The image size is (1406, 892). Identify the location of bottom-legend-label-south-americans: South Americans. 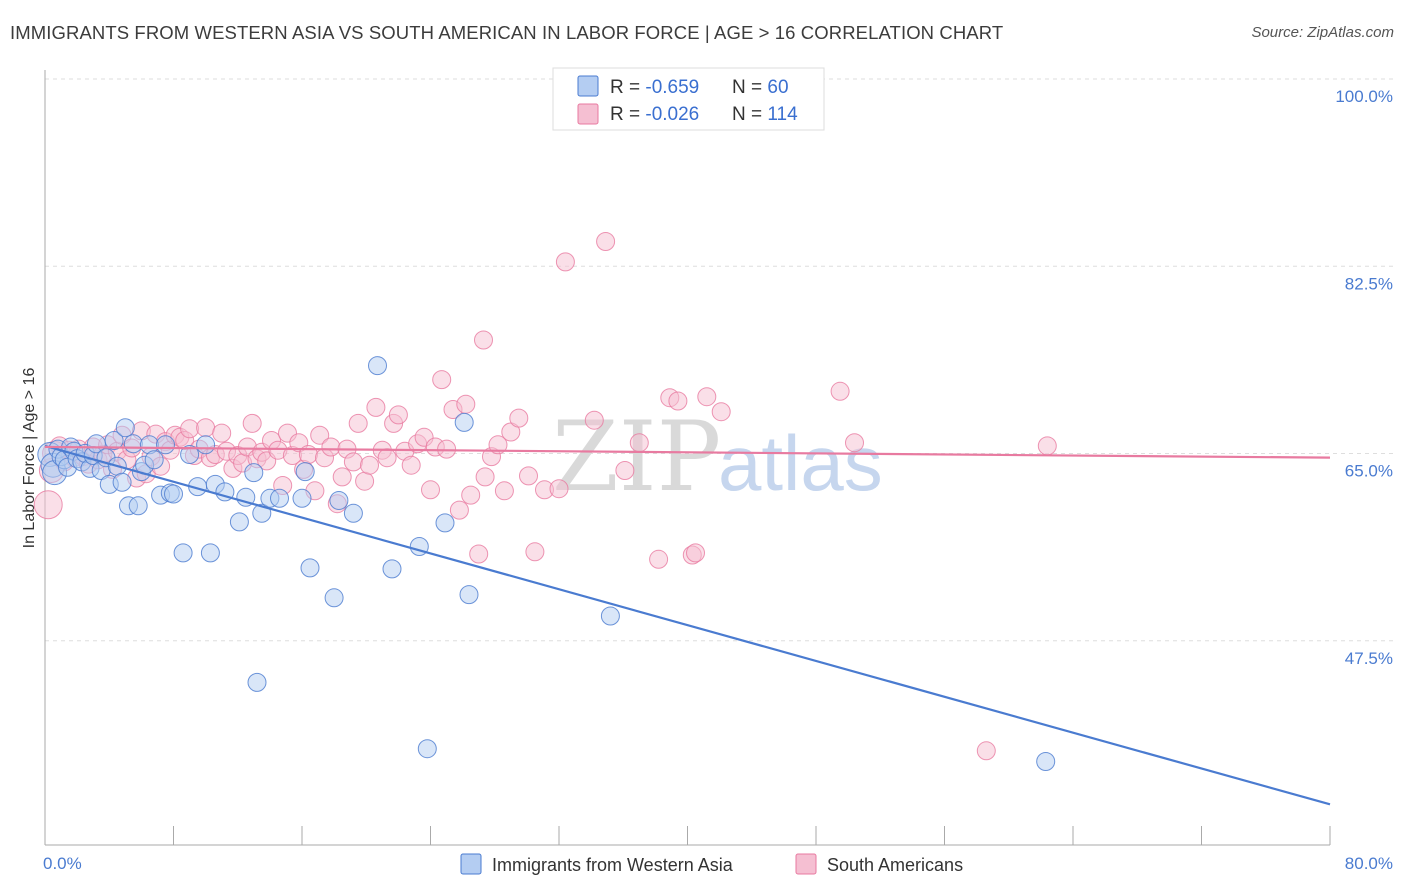
(895, 865).